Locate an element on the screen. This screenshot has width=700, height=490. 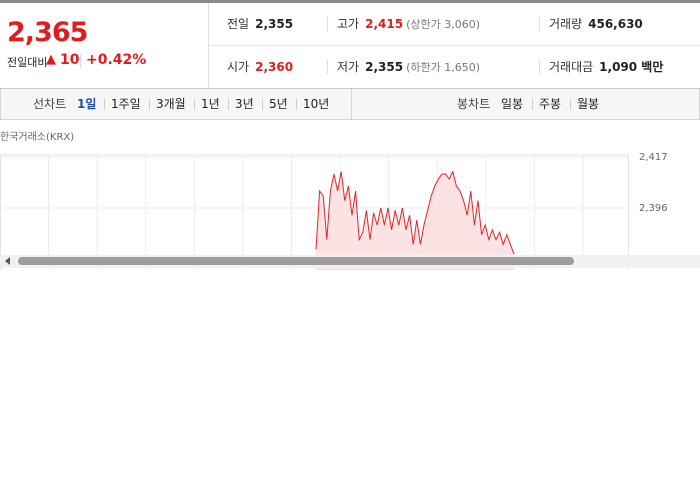
stat: 거래대금 1,090 백만 is located at coordinates (606, 67).